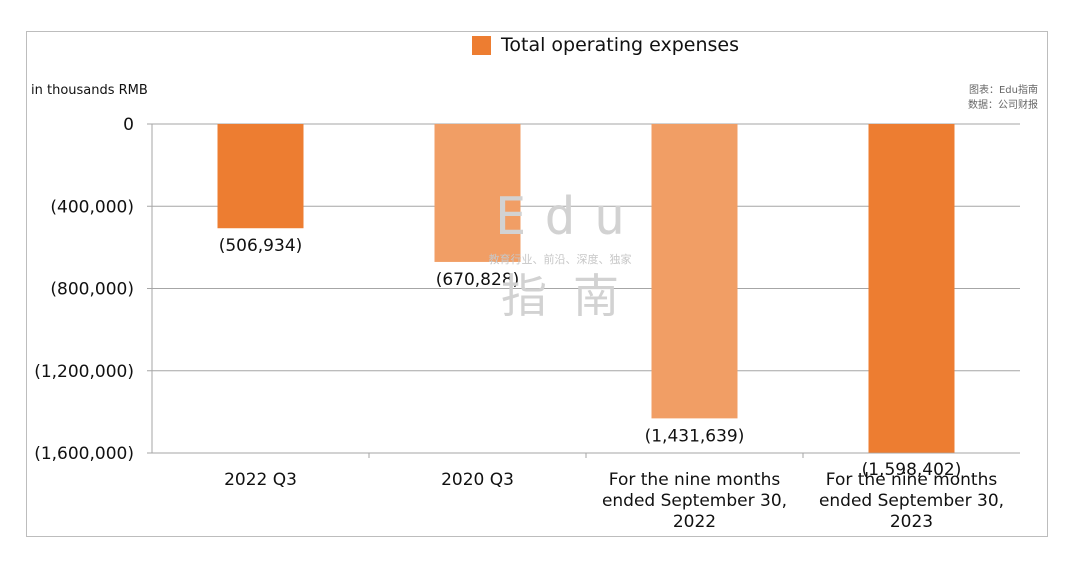  What do you see at coordinates (92, 207) in the screenshot?
I see `y-tick-label: (400,000)` at bounding box center [92, 207].